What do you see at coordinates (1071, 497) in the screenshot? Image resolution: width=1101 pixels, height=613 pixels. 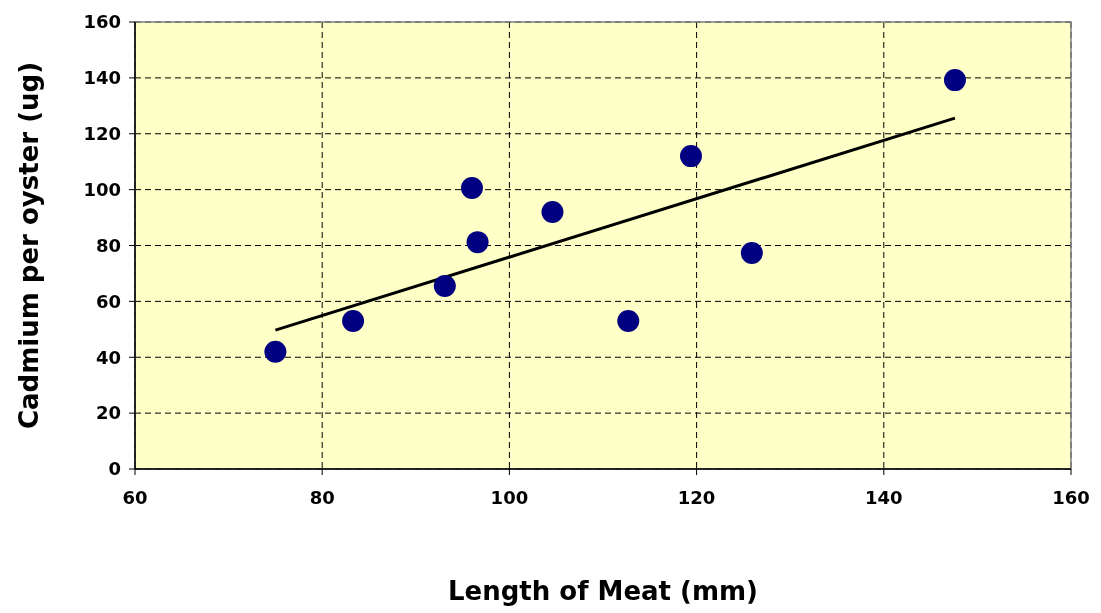 I see `x-tick-label: 160` at bounding box center [1071, 497].